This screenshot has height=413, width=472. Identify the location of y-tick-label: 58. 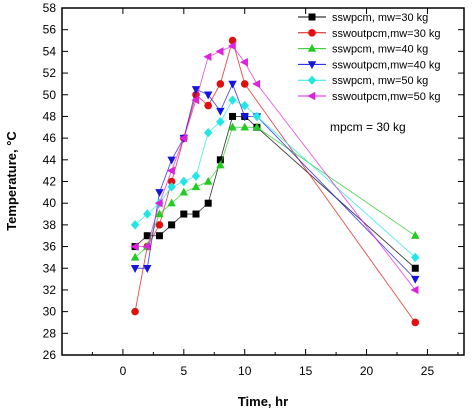
(50, 8).